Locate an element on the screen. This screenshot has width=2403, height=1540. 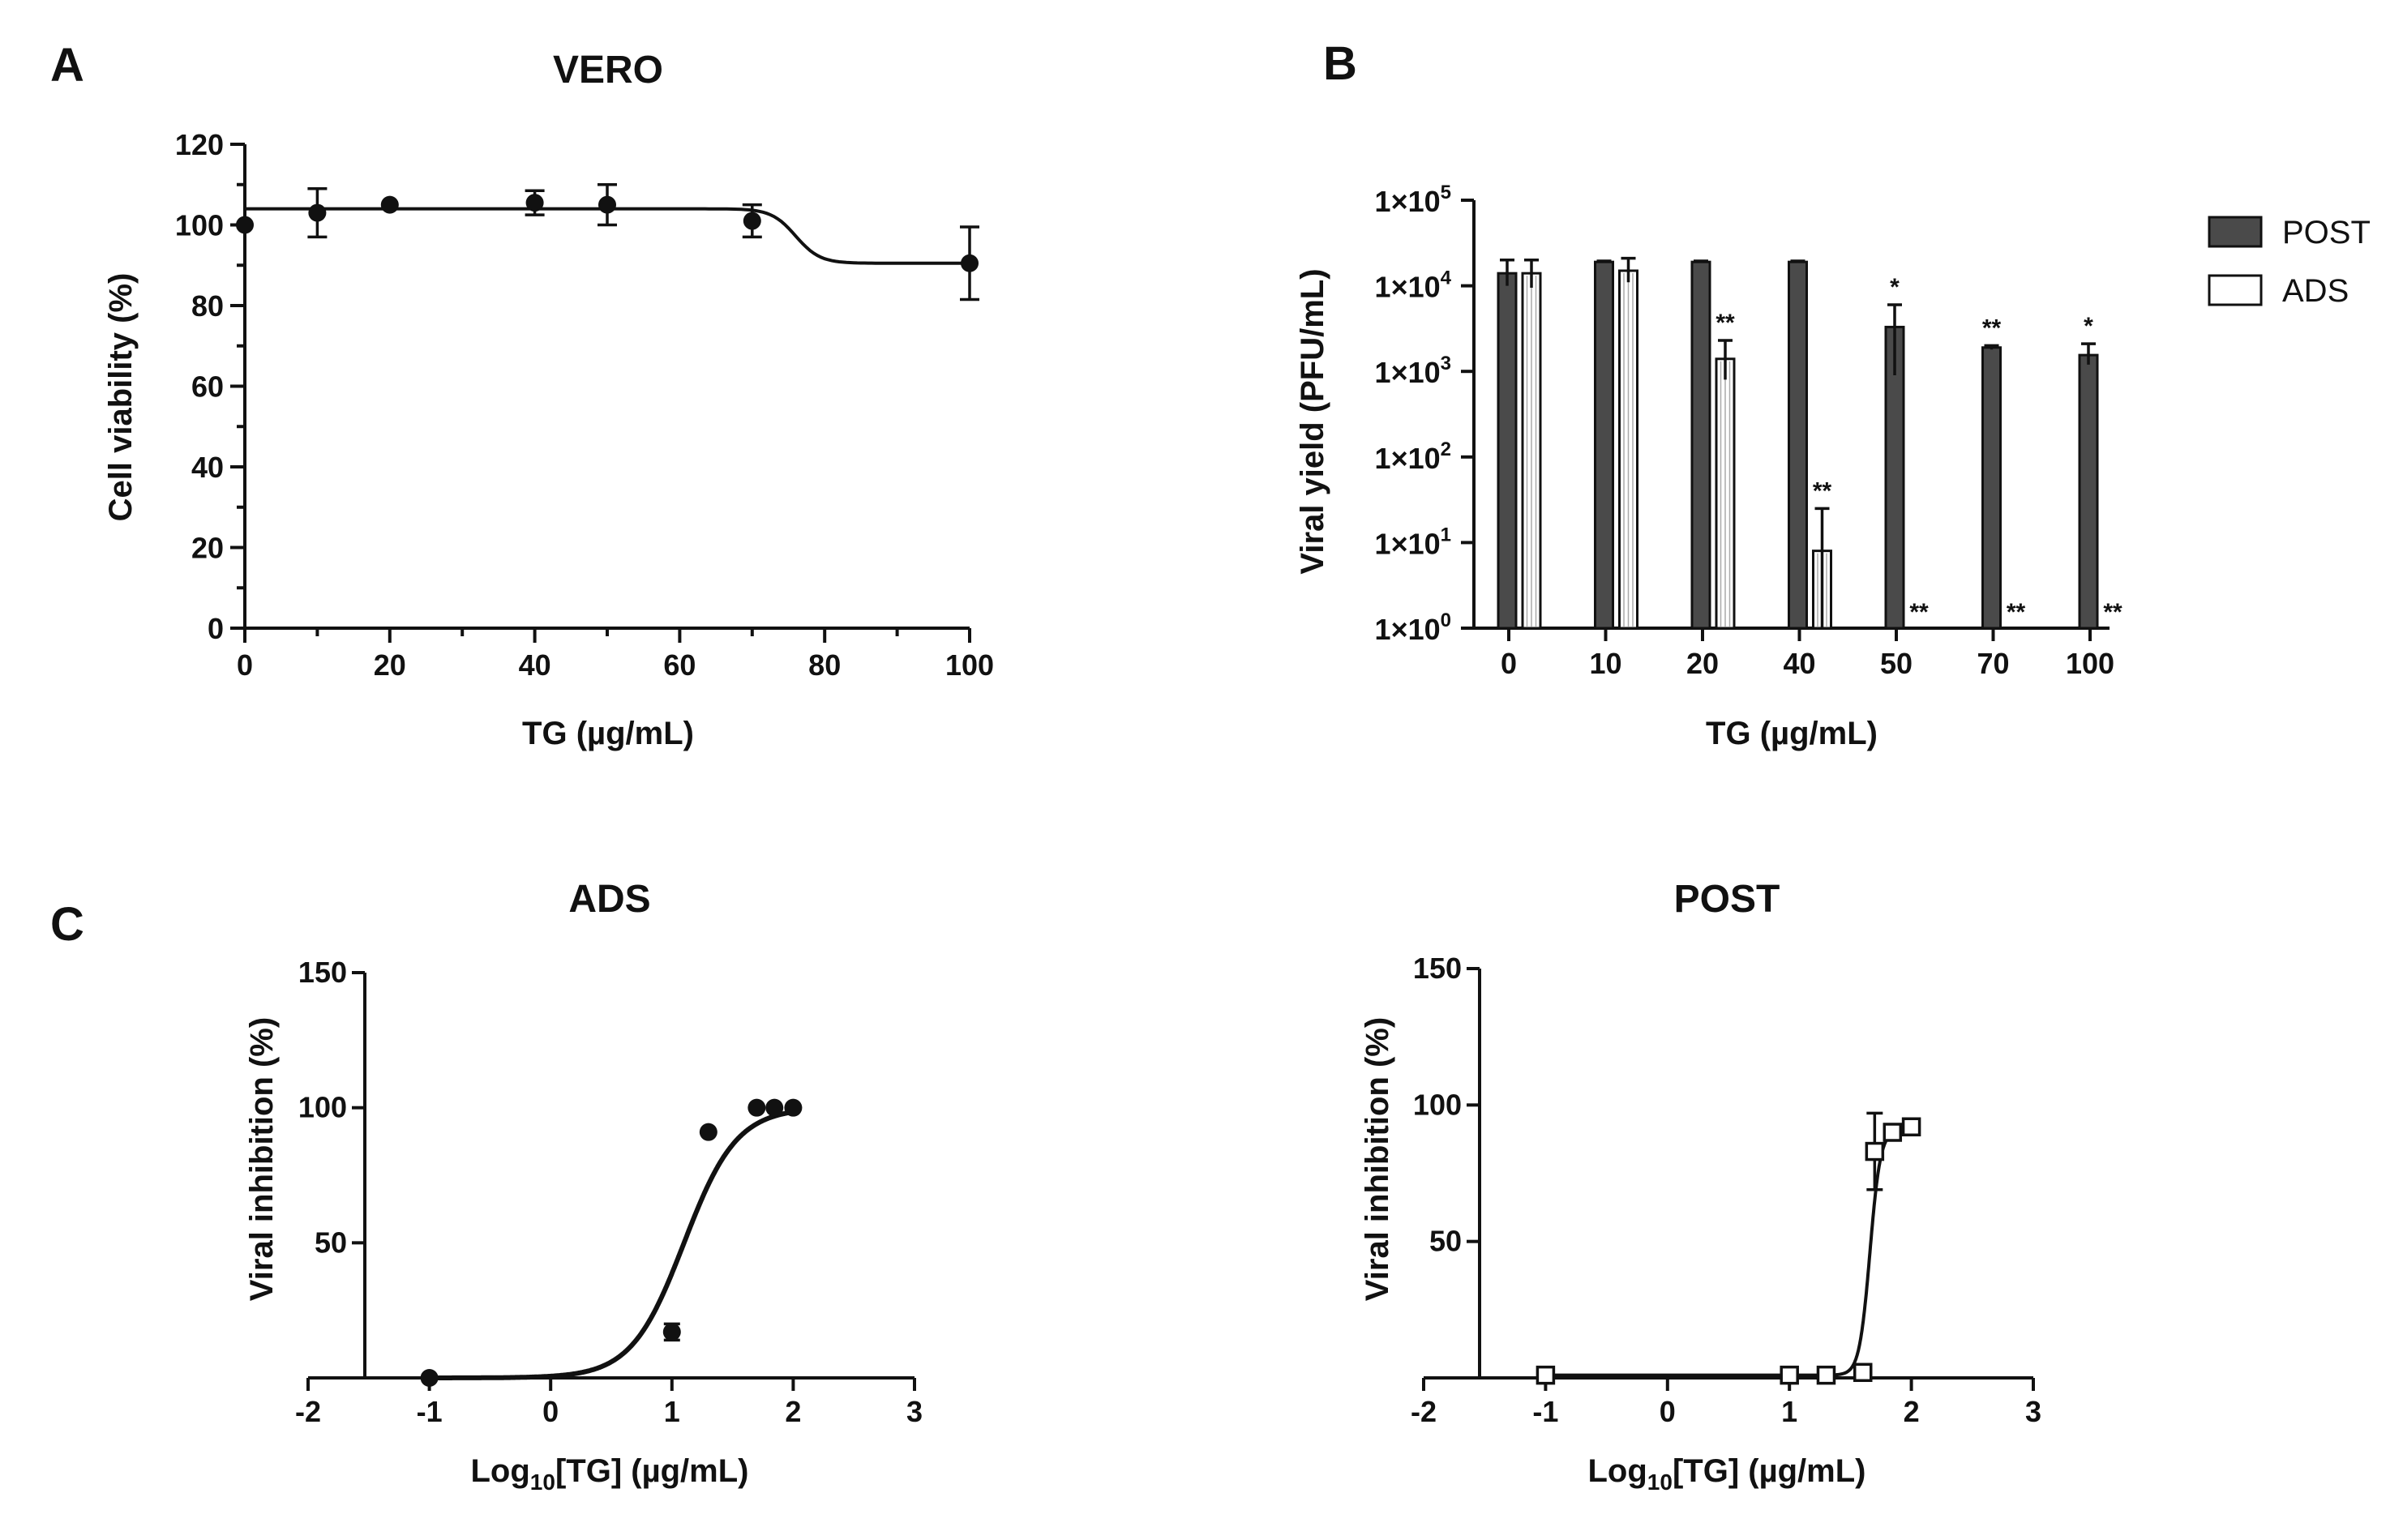
chart-b-ylabel: Viral yield (PFU/mL) is located at coordinates (1312, 421).